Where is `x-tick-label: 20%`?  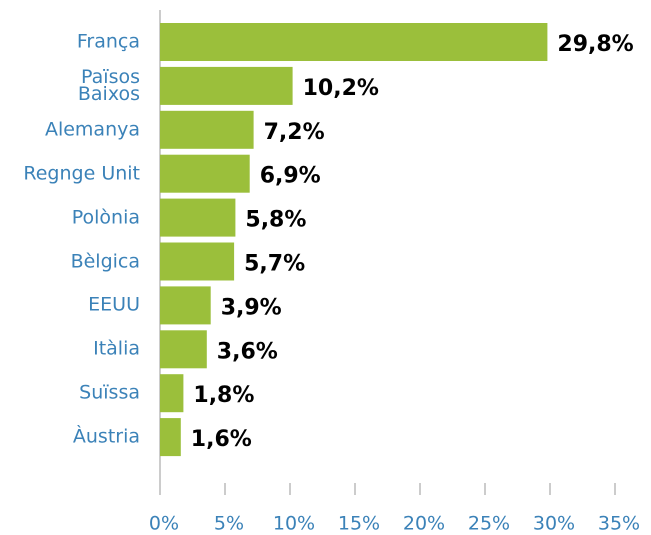
x-tick-label: 20% is located at coordinates (424, 524).